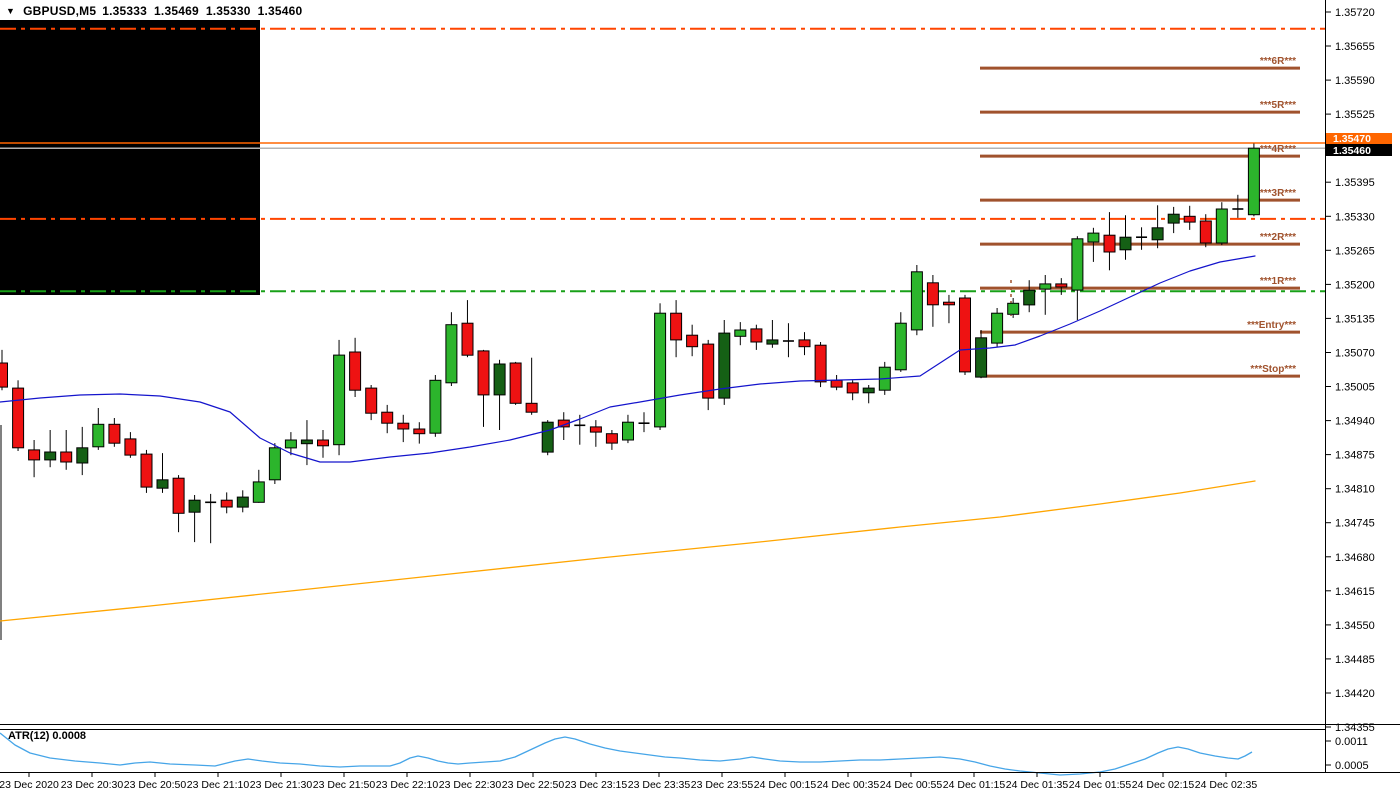 This screenshot has width=1400, height=800. Describe the element at coordinates (974, 785) in the screenshot. I see `time-tick-label: 24 Dec 01:15` at that location.